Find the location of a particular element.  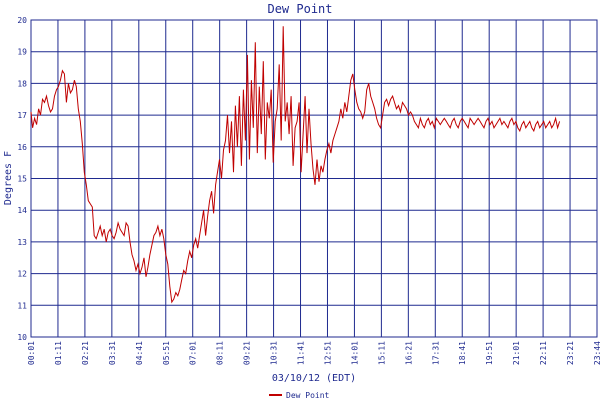

y-tick-label: 12 is located at coordinates (22, 274).